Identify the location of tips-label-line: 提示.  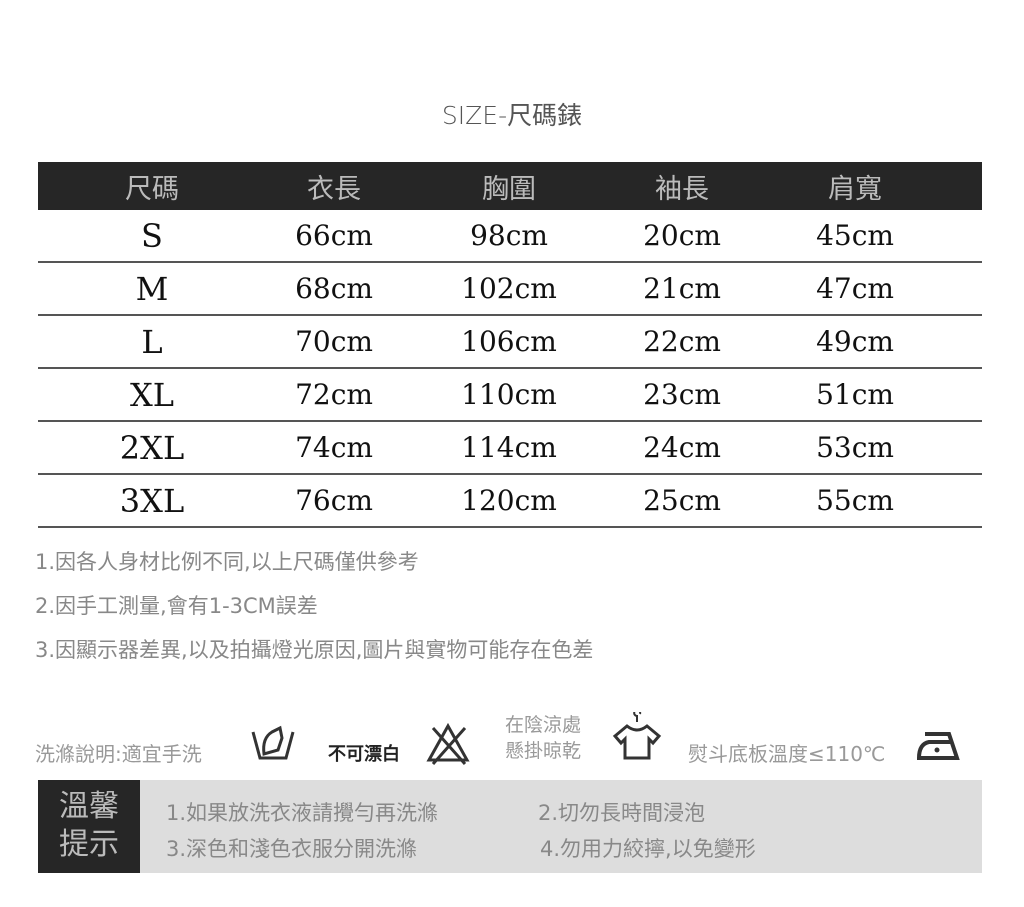
(89, 844).